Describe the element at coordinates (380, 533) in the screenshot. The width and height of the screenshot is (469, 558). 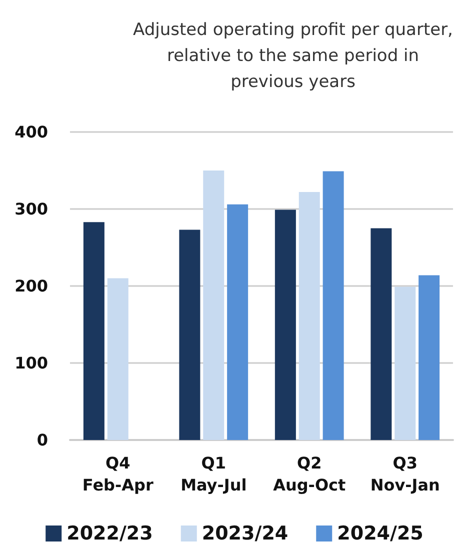
I see `legend-label: 2024/25` at that location.